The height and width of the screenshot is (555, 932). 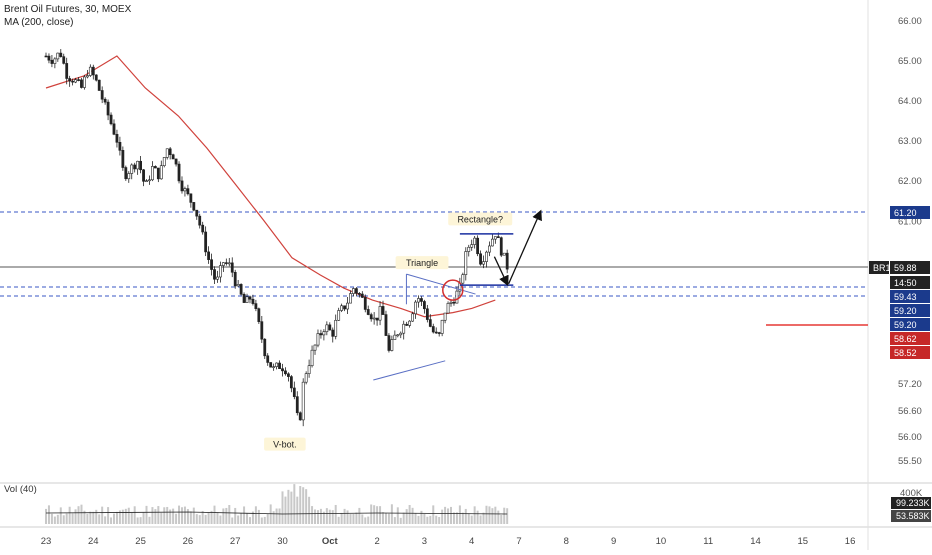 What do you see at coordinates (911, 493) in the screenshot?
I see `volume-tick-label: 400K` at bounding box center [911, 493].